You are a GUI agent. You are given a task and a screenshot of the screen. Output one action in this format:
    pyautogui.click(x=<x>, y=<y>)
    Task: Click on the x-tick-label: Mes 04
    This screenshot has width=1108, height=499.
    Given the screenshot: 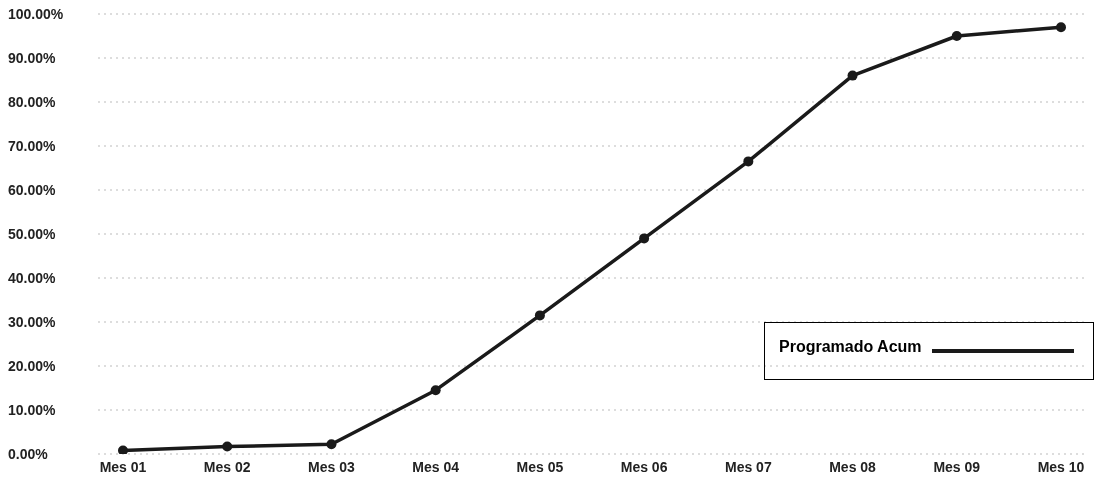 What is the action you would take?
    pyautogui.click(x=436, y=466)
    